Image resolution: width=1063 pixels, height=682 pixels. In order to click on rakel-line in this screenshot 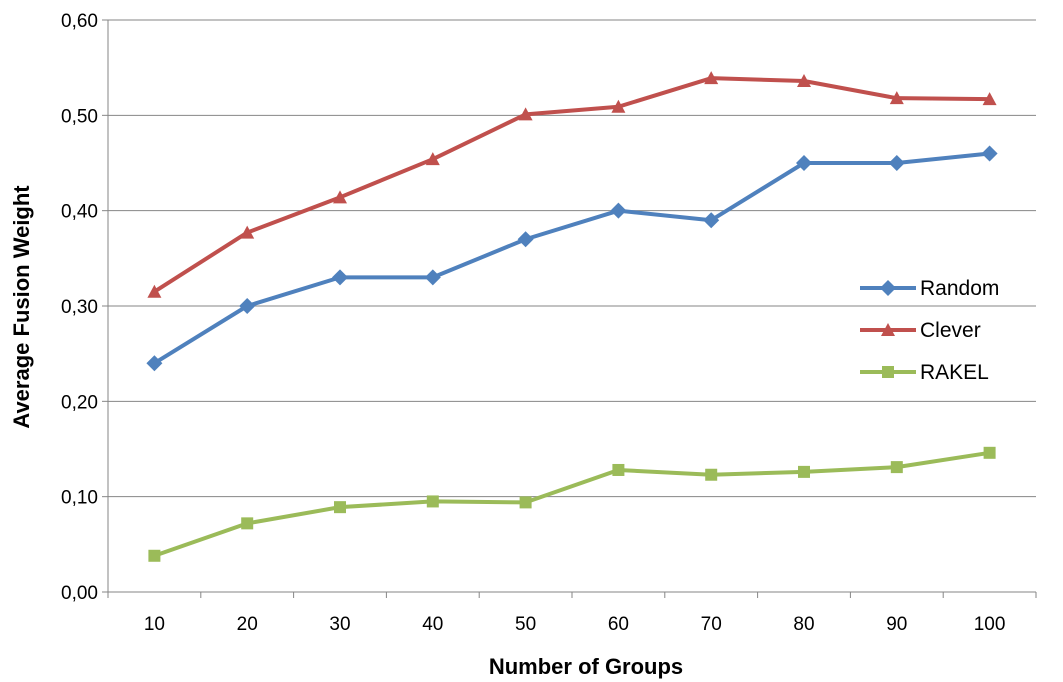, I will do `click(572, 504)`.